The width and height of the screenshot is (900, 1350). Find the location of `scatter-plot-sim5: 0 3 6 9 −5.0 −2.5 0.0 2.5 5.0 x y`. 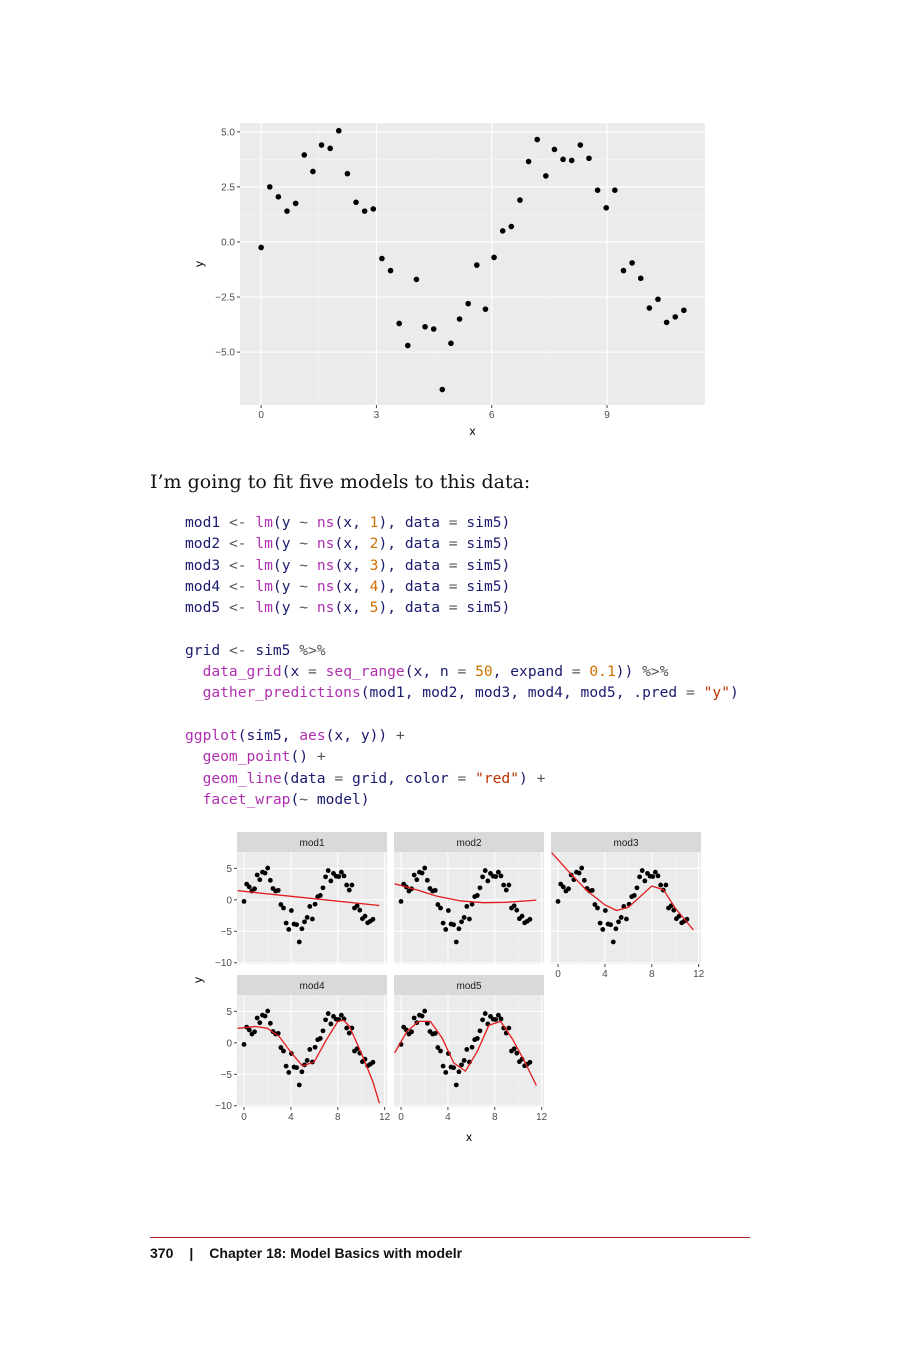

scatter-plot-sim5: 0 3 6 9 −5.0 −2.5 0.0 2.5 5.0 x y is located at coordinates (448, 280).